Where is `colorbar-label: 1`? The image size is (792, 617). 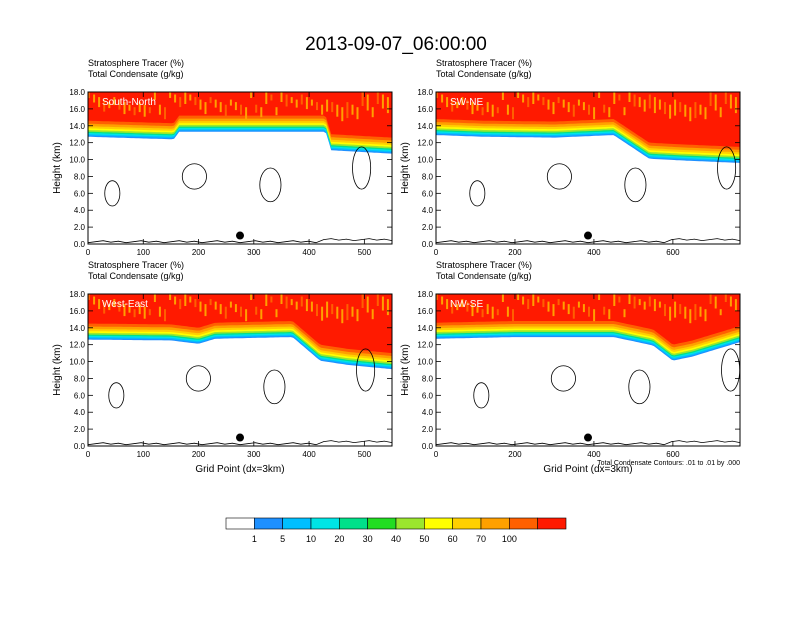 colorbar-label: 1 is located at coordinates (254, 539).